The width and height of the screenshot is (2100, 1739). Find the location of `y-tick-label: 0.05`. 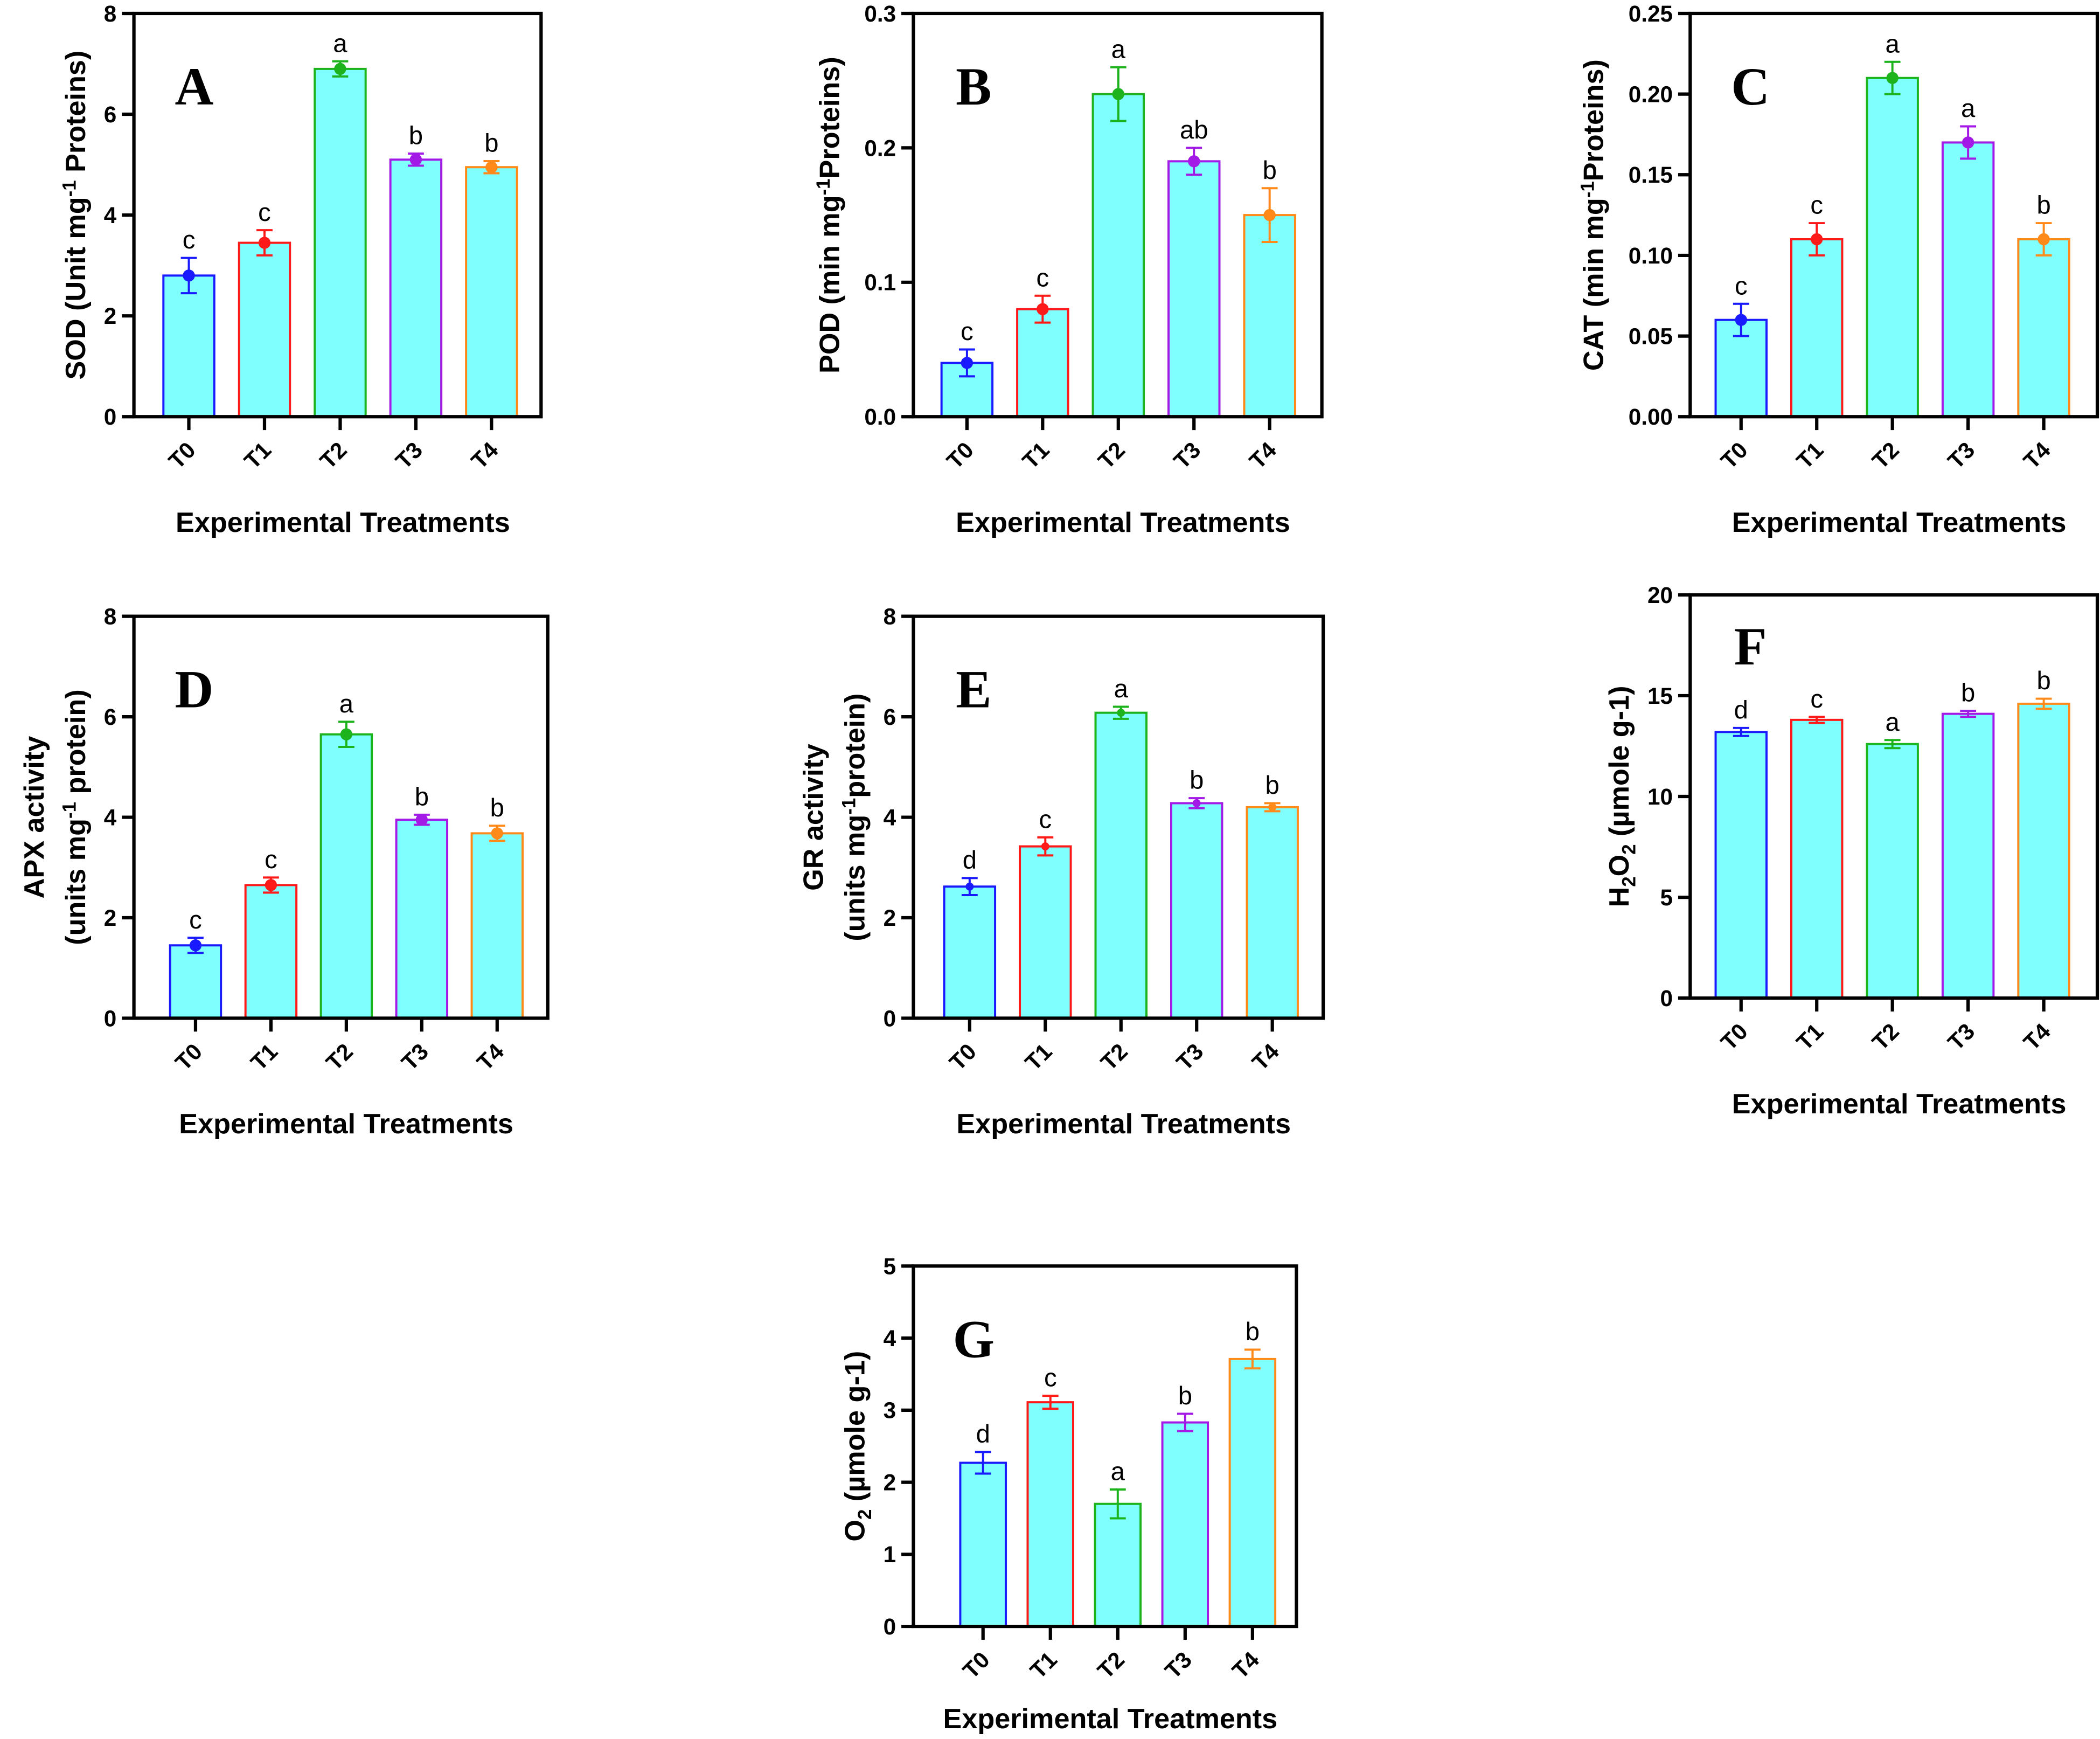

y-tick-label: 0.05 is located at coordinates (1651, 336).